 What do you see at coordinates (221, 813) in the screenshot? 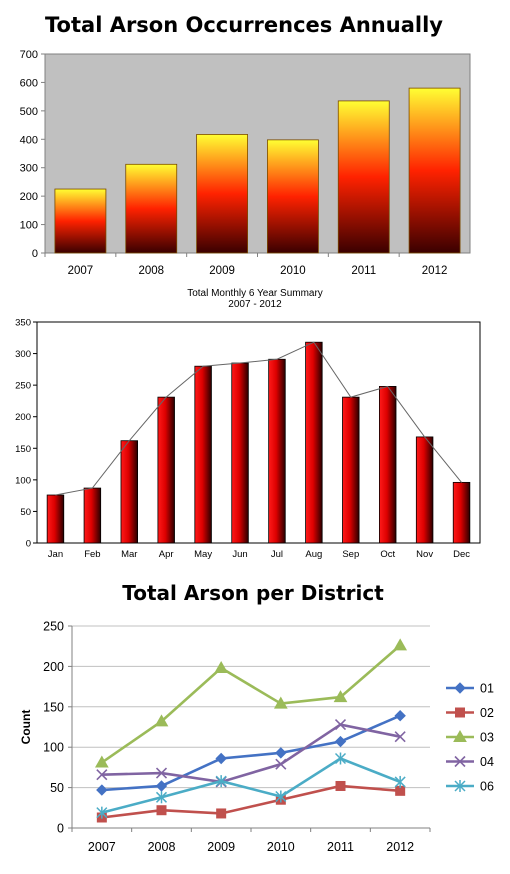
I see `district-point-02-2009` at bounding box center [221, 813].